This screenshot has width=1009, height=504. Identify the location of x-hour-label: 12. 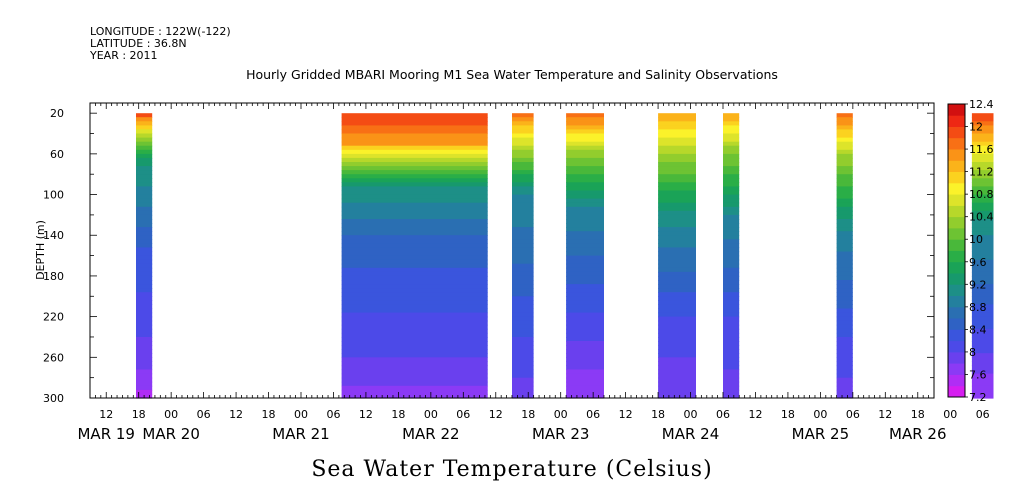
(496, 414).